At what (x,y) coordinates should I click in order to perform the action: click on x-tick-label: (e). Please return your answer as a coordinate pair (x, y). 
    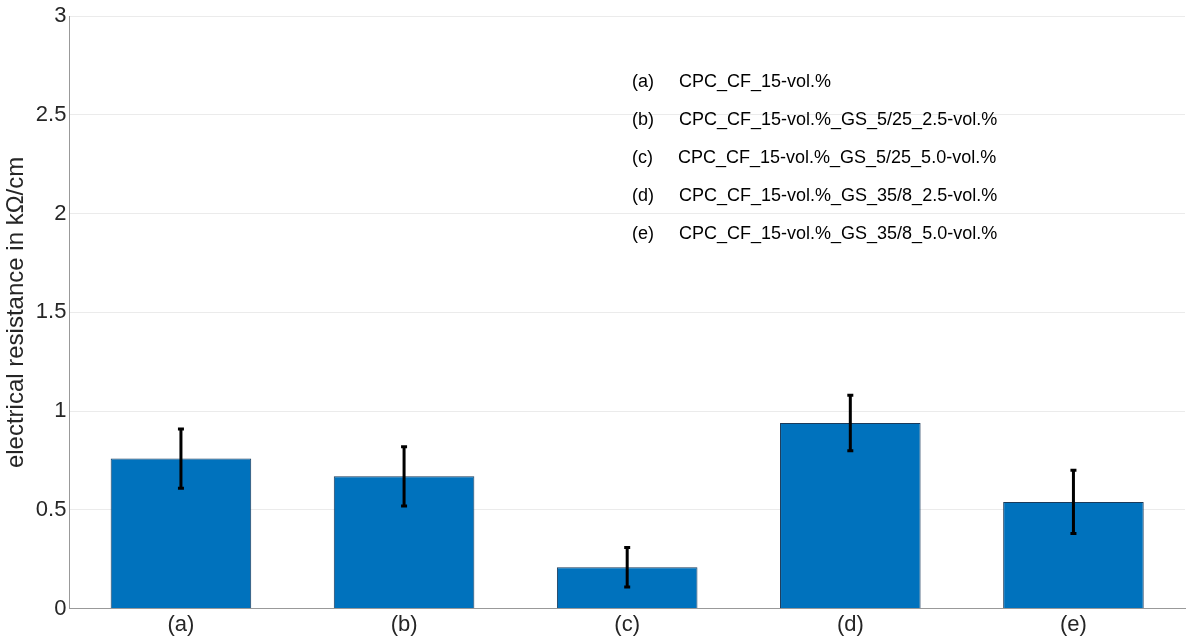
    Looking at the image, I should click on (1073, 623).